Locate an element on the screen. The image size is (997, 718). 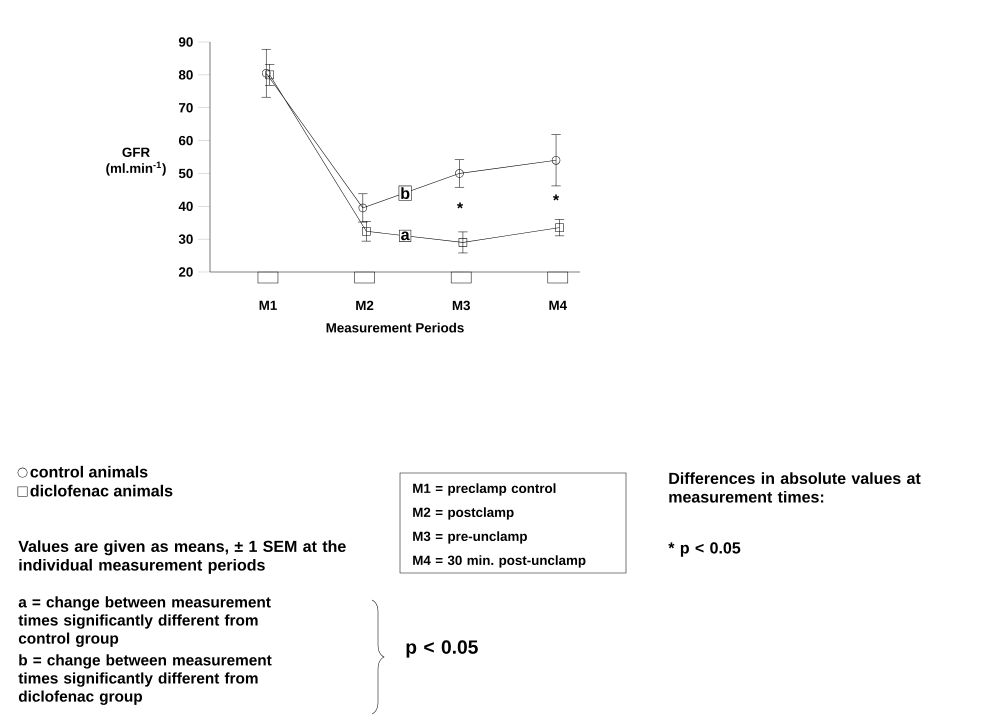
y-axis-title: GFR (ml.min$^{-1}$) is located at coordinates (136, 162).